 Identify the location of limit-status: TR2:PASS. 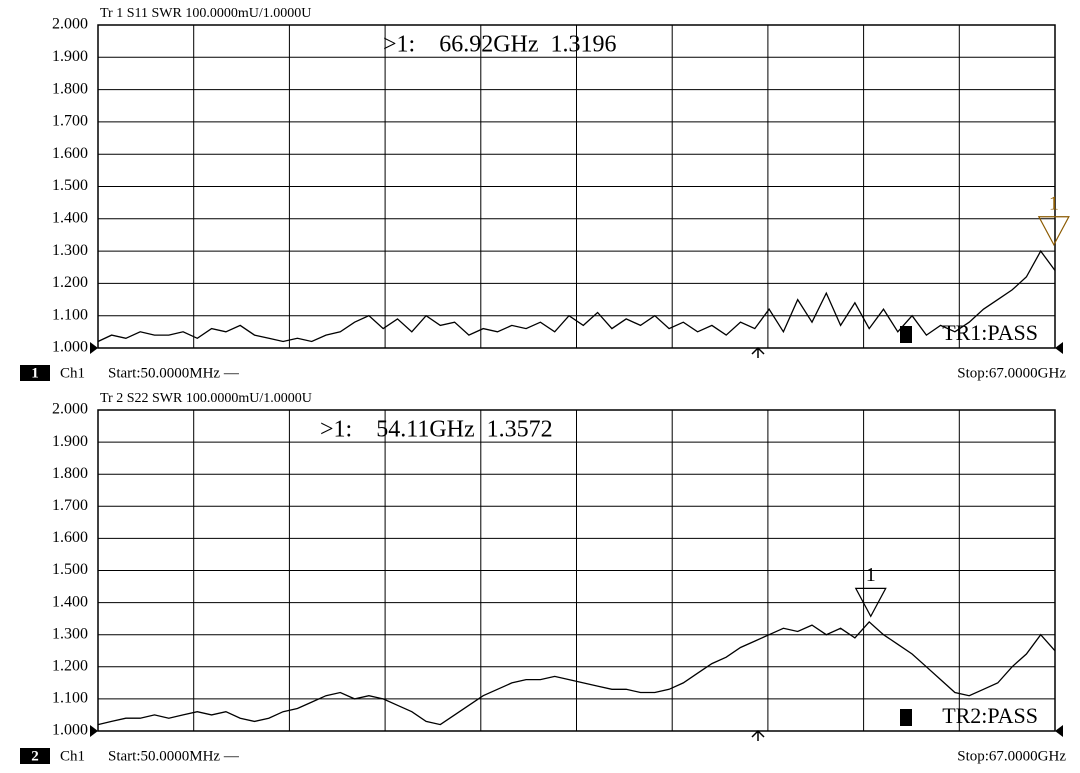
(990, 715).